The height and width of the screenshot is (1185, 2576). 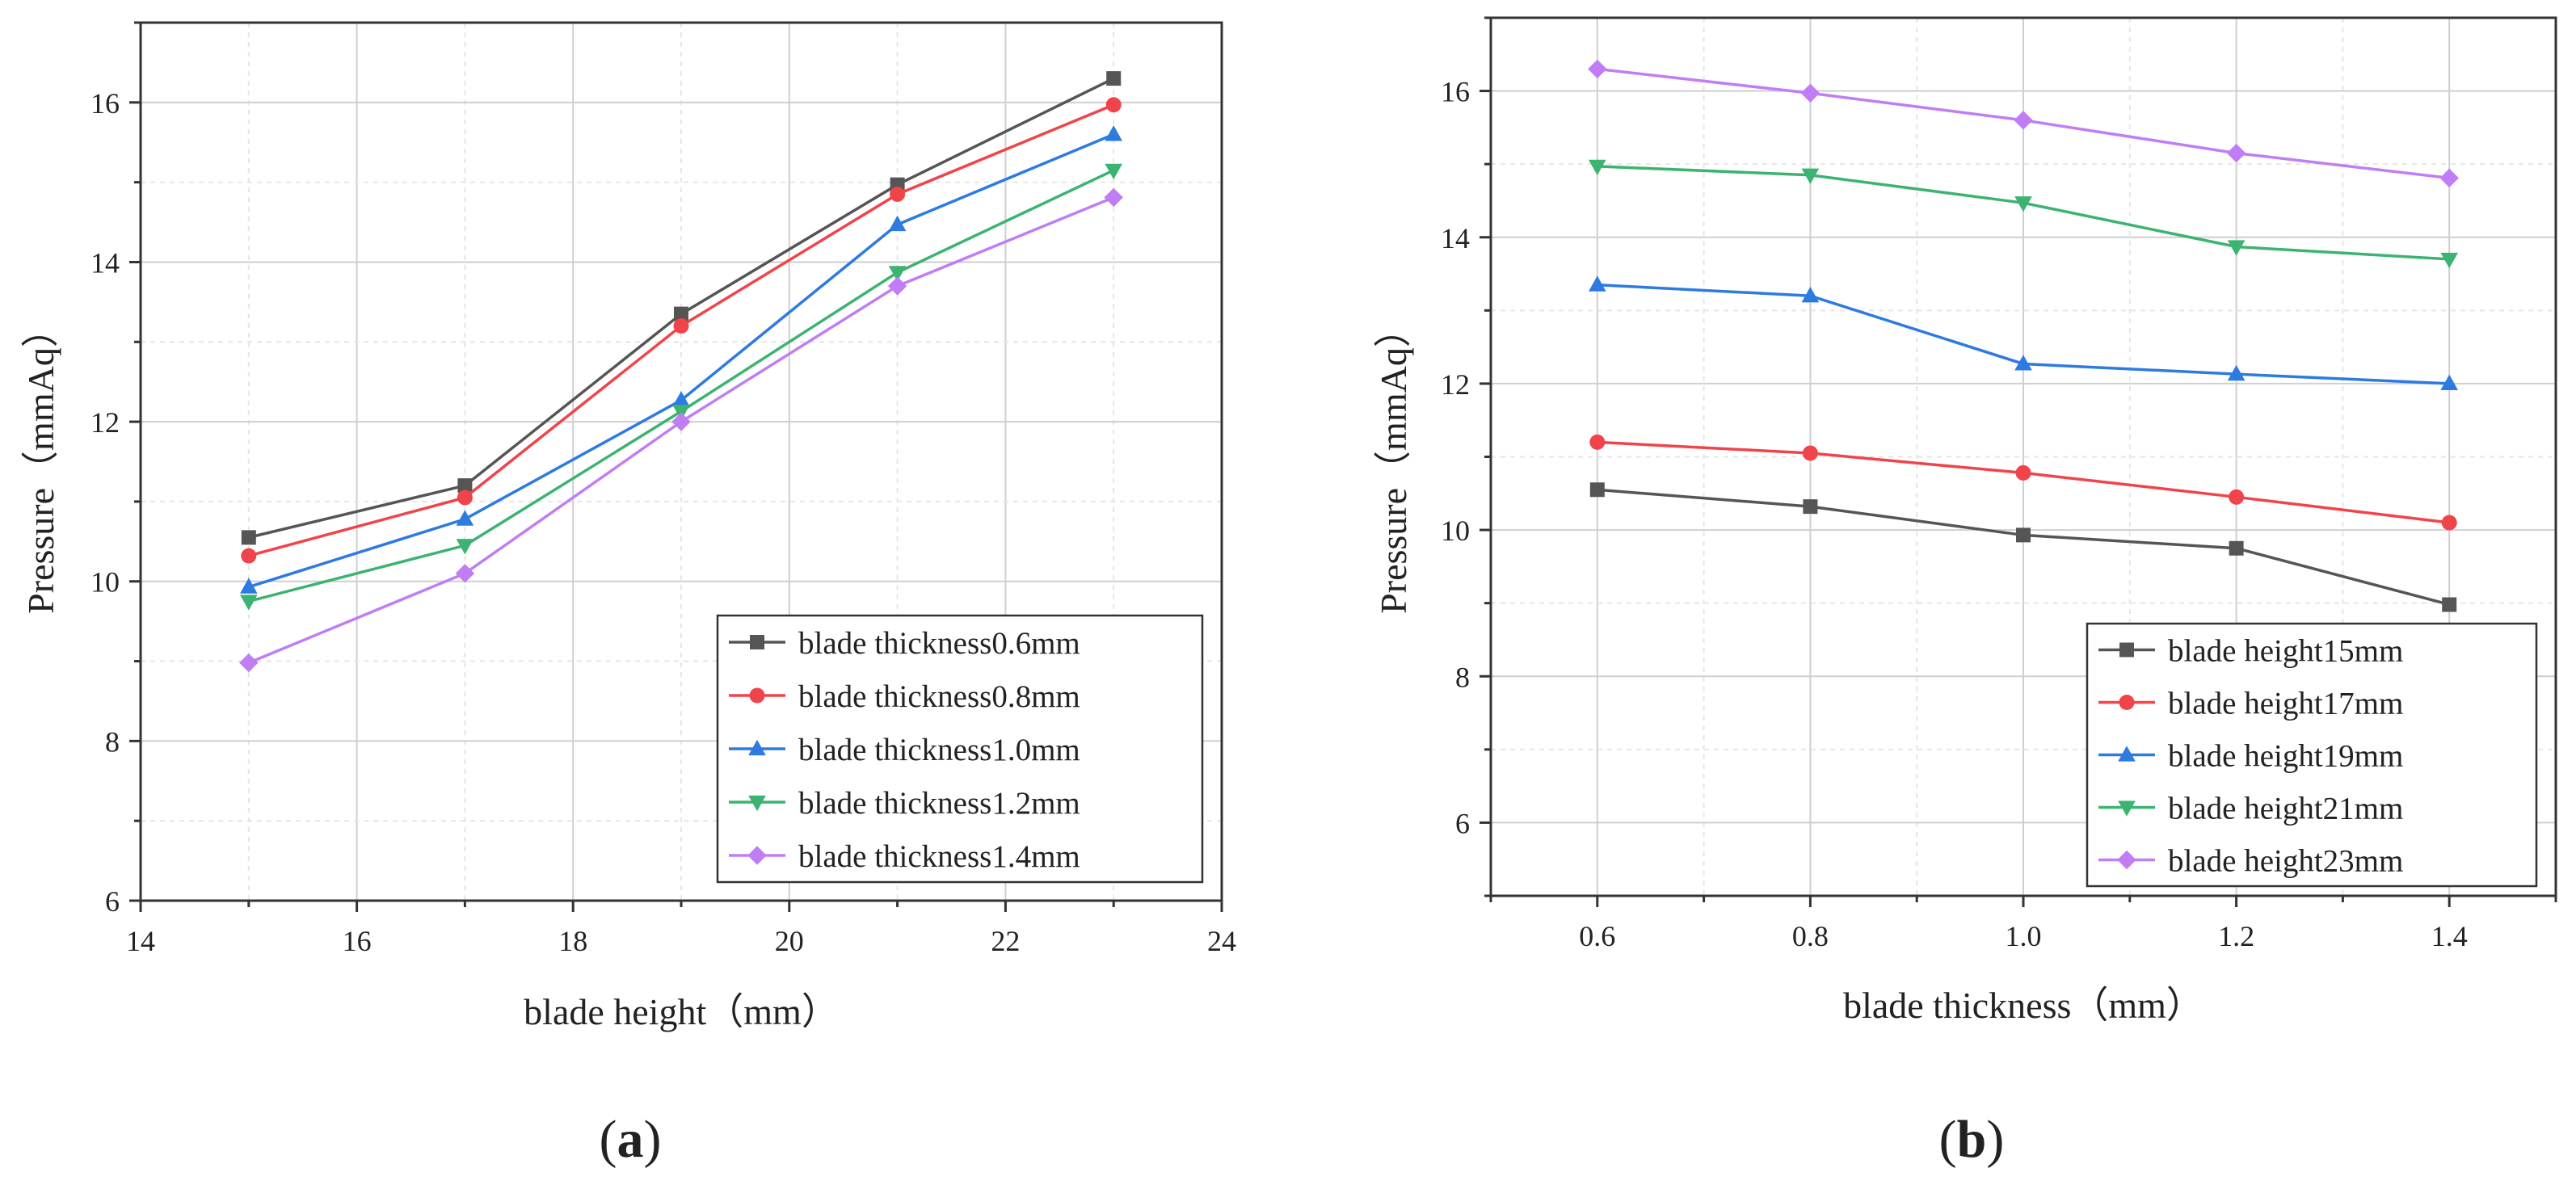 What do you see at coordinates (2285, 651) in the screenshot?
I see `chart-b-legend-label: blade height15mm` at bounding box center [2285, 651].